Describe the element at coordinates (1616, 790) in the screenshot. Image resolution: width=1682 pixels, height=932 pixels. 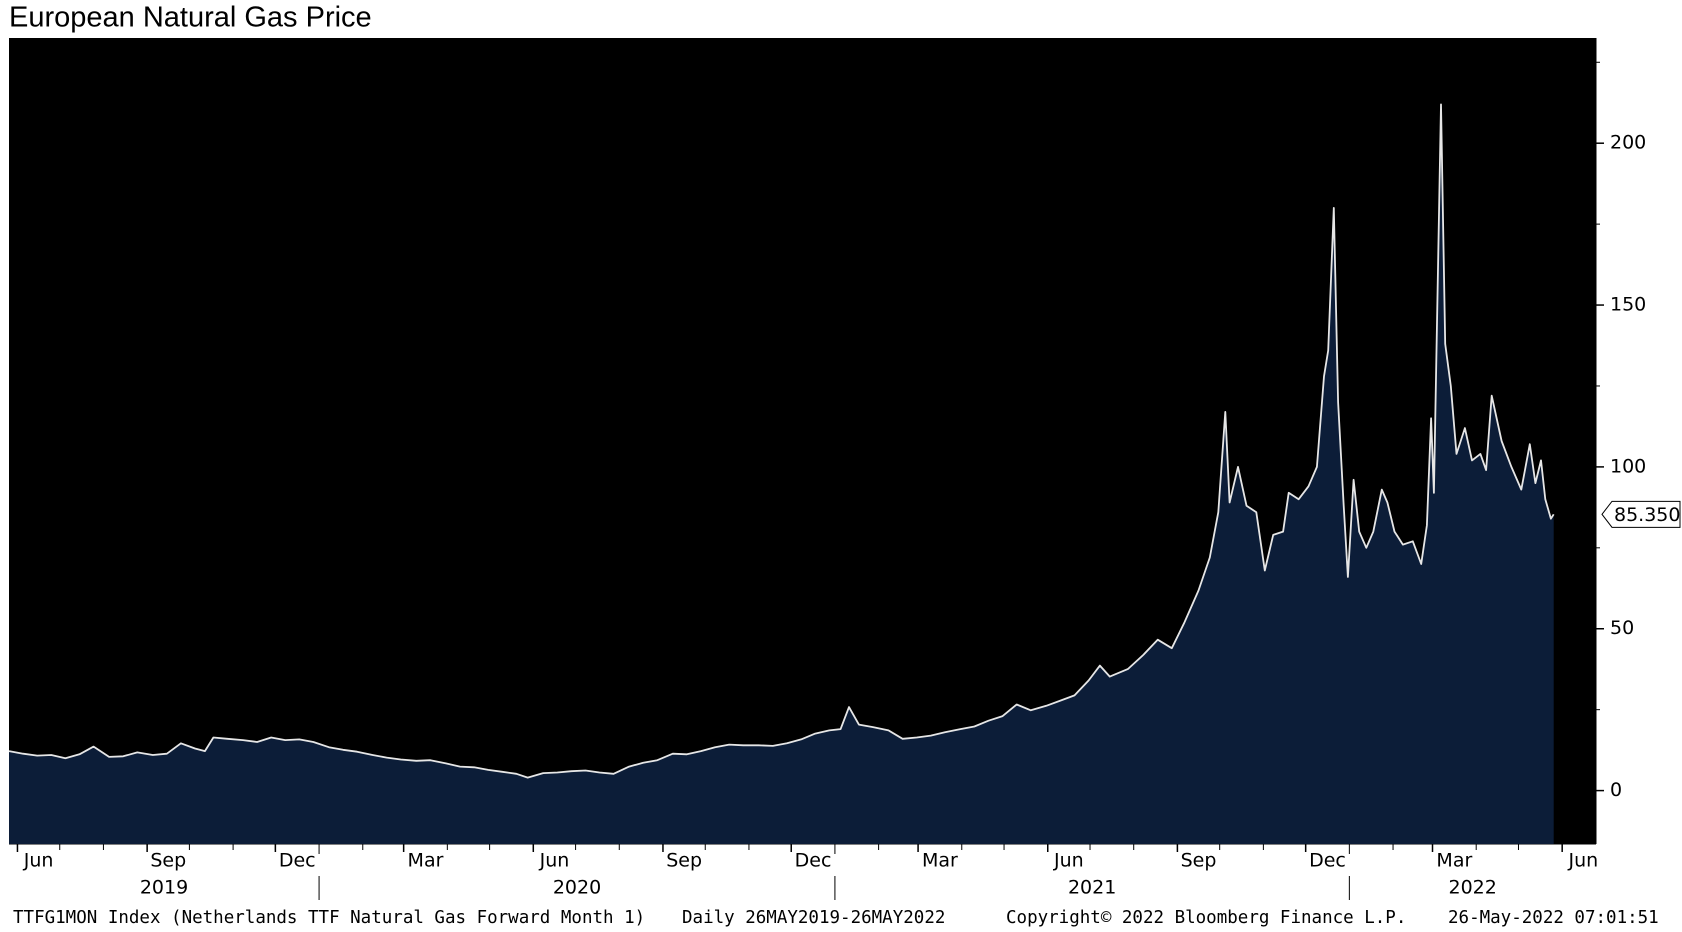
I see `y-tick-label: 0` at that location.